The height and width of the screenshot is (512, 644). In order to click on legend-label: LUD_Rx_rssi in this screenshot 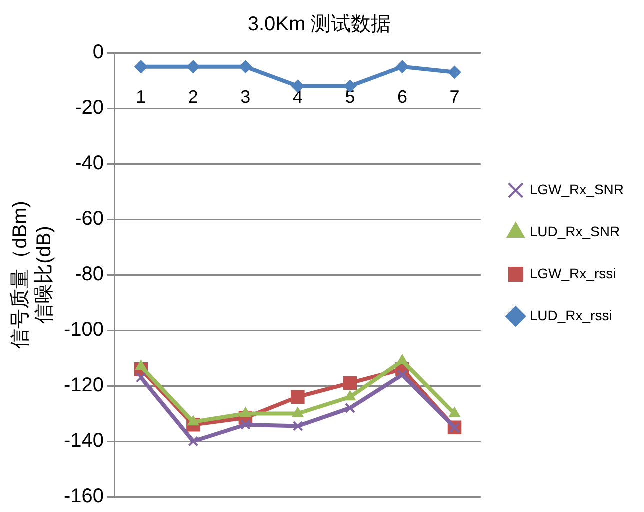, I will do `click(571, 315)`.